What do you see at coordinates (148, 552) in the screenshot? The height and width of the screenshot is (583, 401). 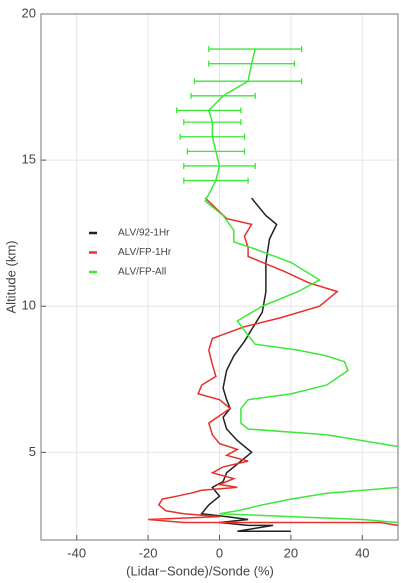 I see `x-tick-label: -20` at bounding box center [148, 552].